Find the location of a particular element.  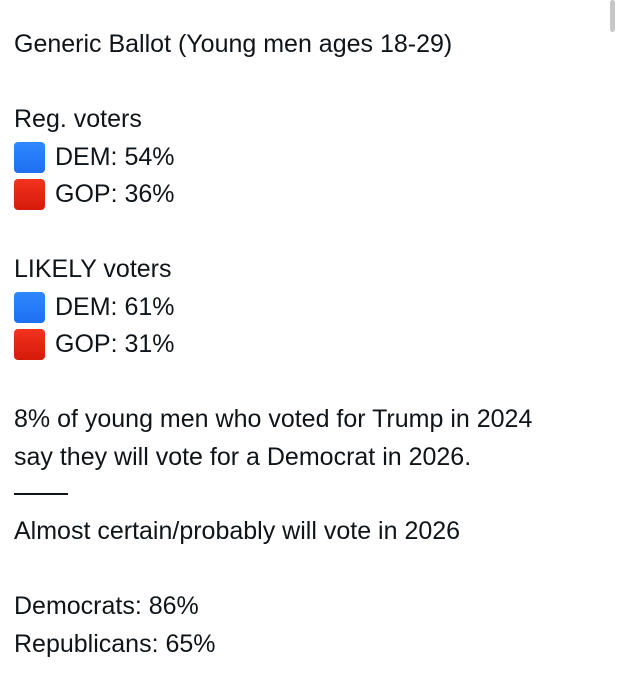

likely-voters-gop-value: GOP: 31% is located at coordinates (115, 344).